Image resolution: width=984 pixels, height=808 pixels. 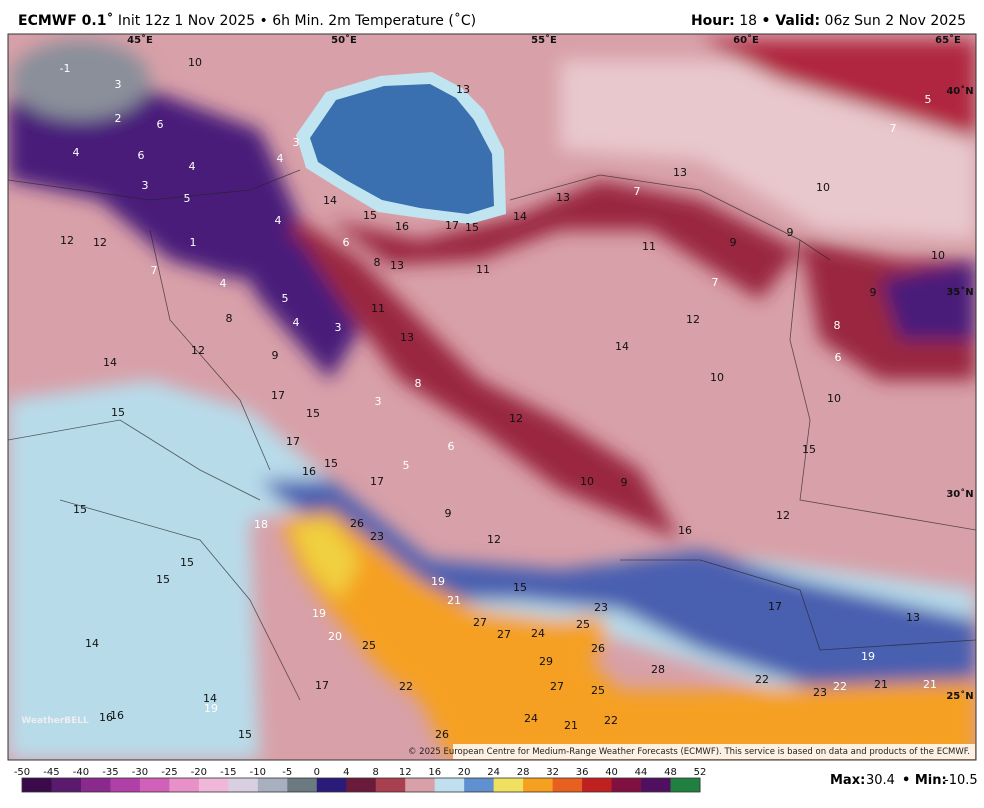 What do you see at coordinates (700, 772) in the screenshot?
I see `colorbar-tick-label: 52` at bounding box center [700, 772].